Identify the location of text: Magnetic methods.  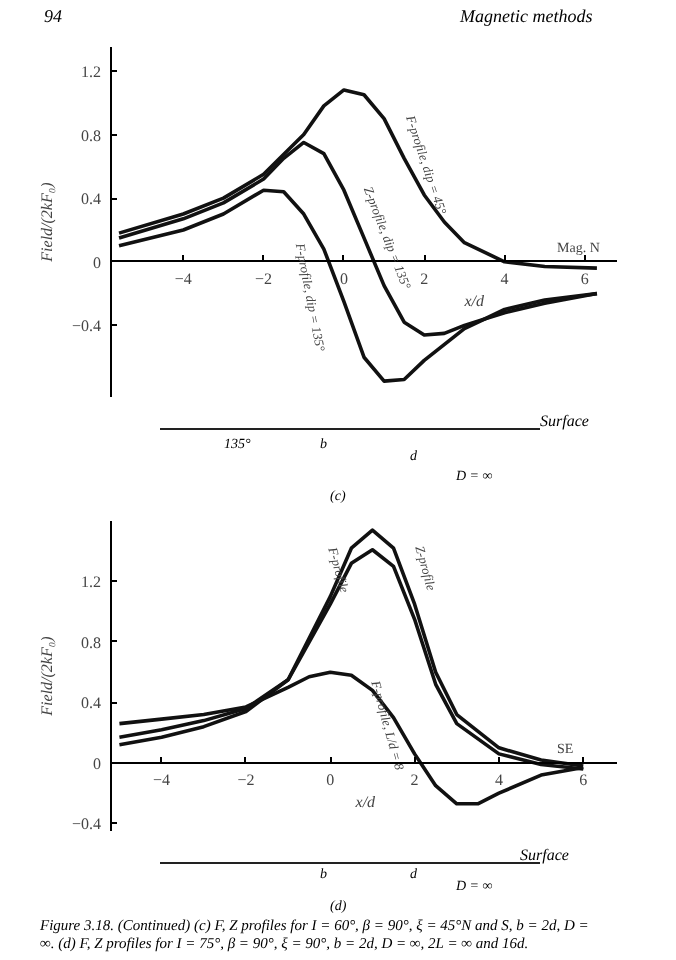
(527, 17).